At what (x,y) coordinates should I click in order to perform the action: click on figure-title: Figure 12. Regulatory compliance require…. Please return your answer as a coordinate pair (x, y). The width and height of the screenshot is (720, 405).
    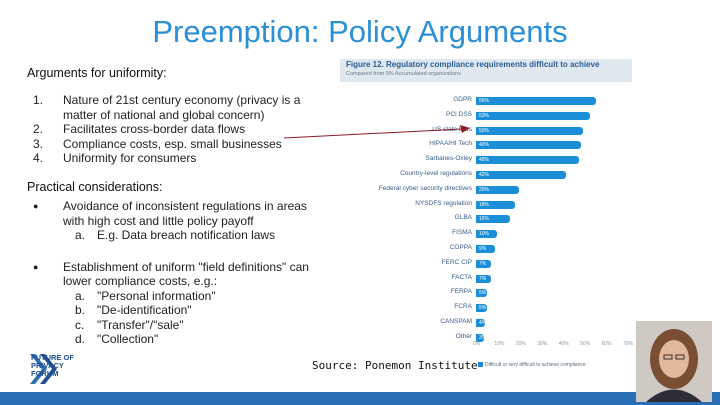
    Looking at the image, I should click on (473, 64).